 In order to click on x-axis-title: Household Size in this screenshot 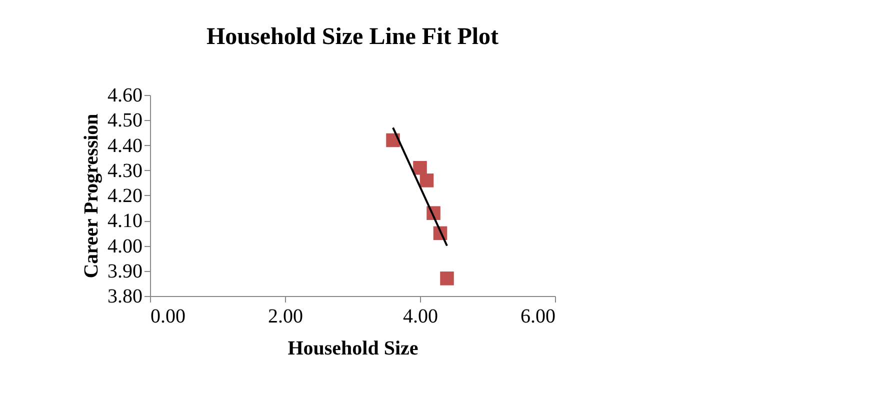, I will do `click(353, 349)`.